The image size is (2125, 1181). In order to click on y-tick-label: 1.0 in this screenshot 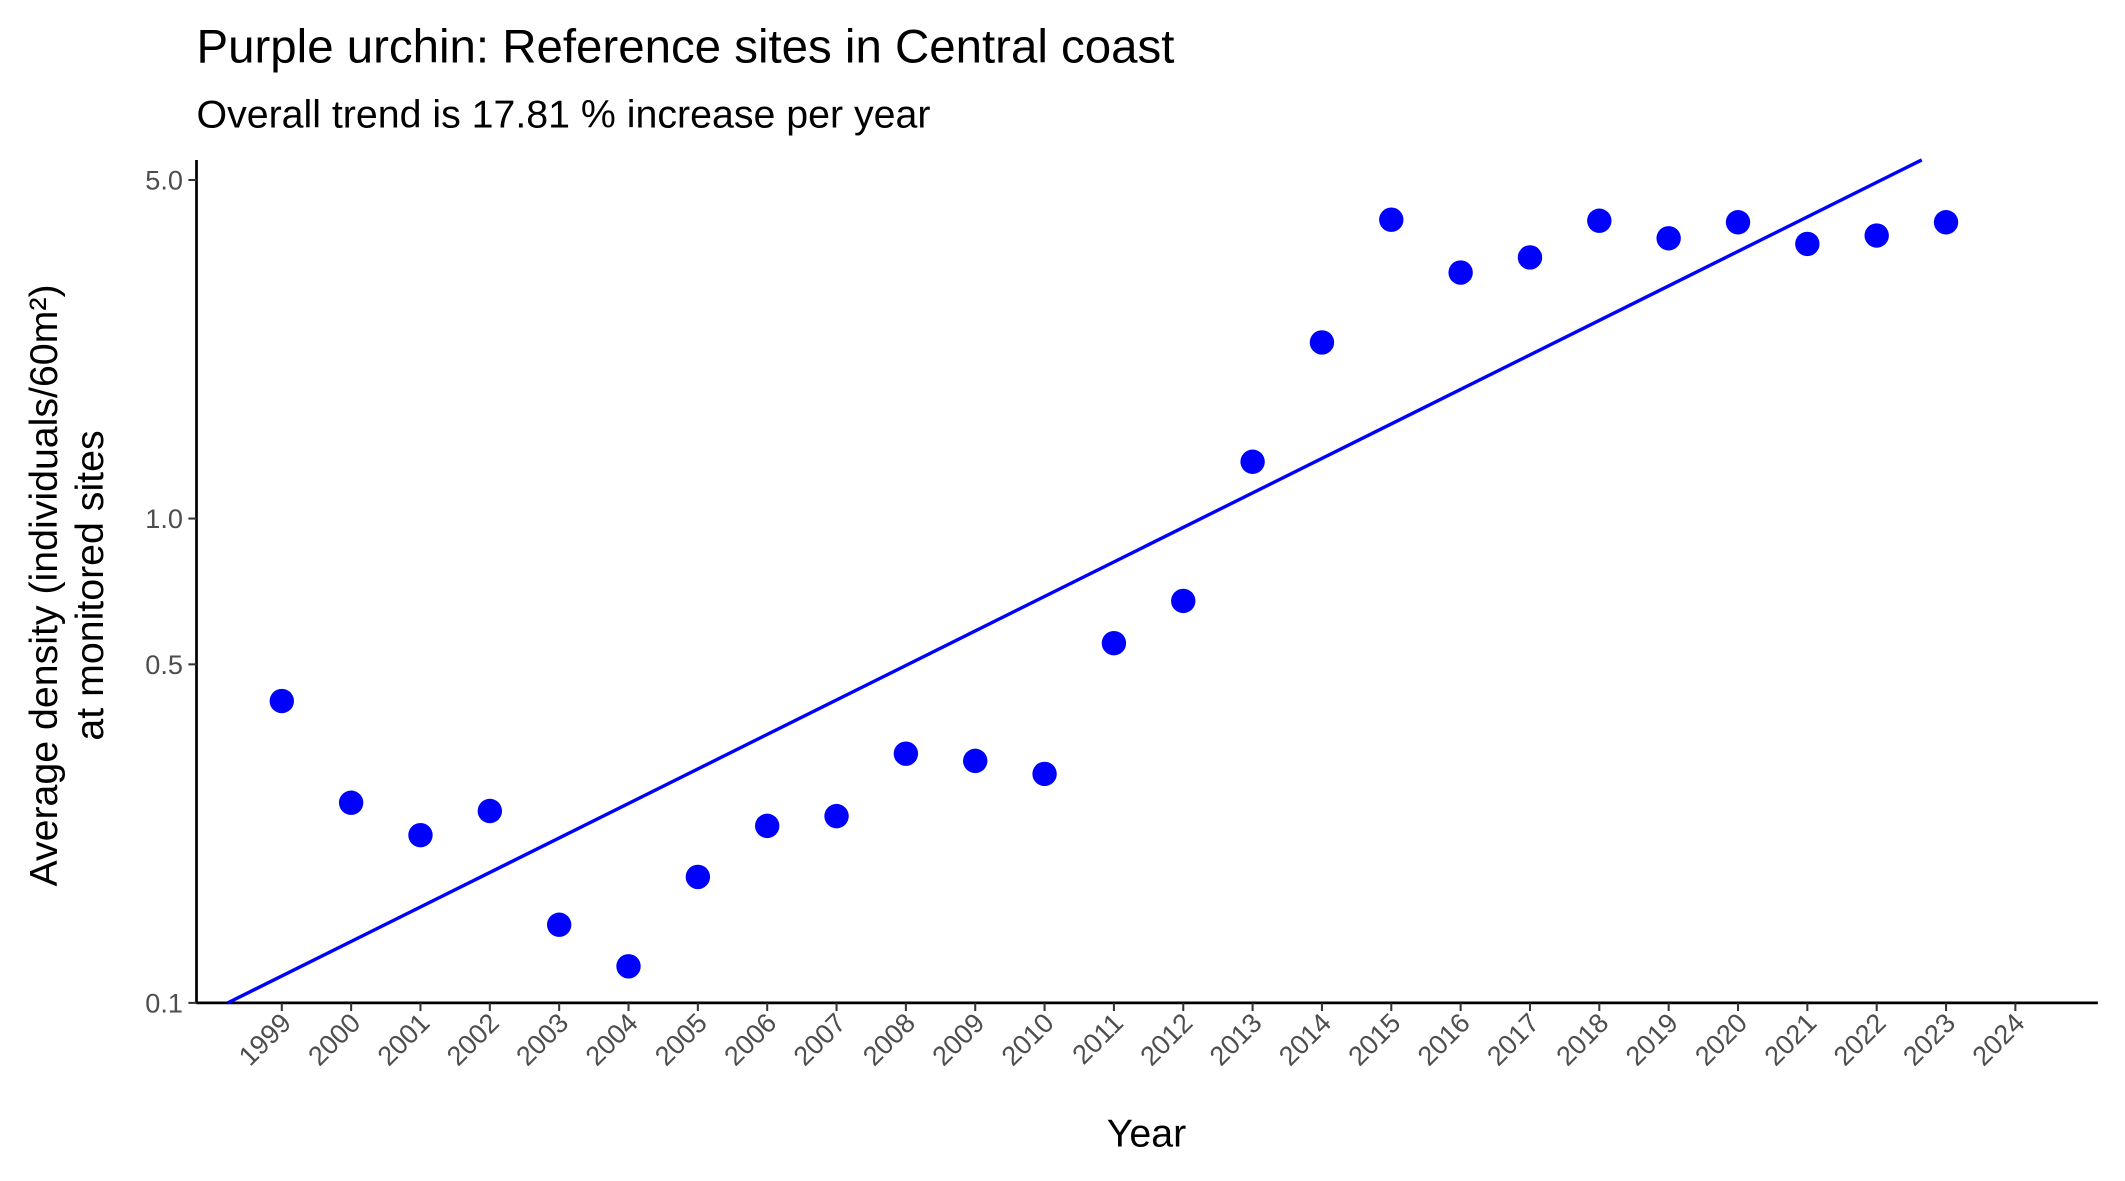, I will do `click(164, 518)`.